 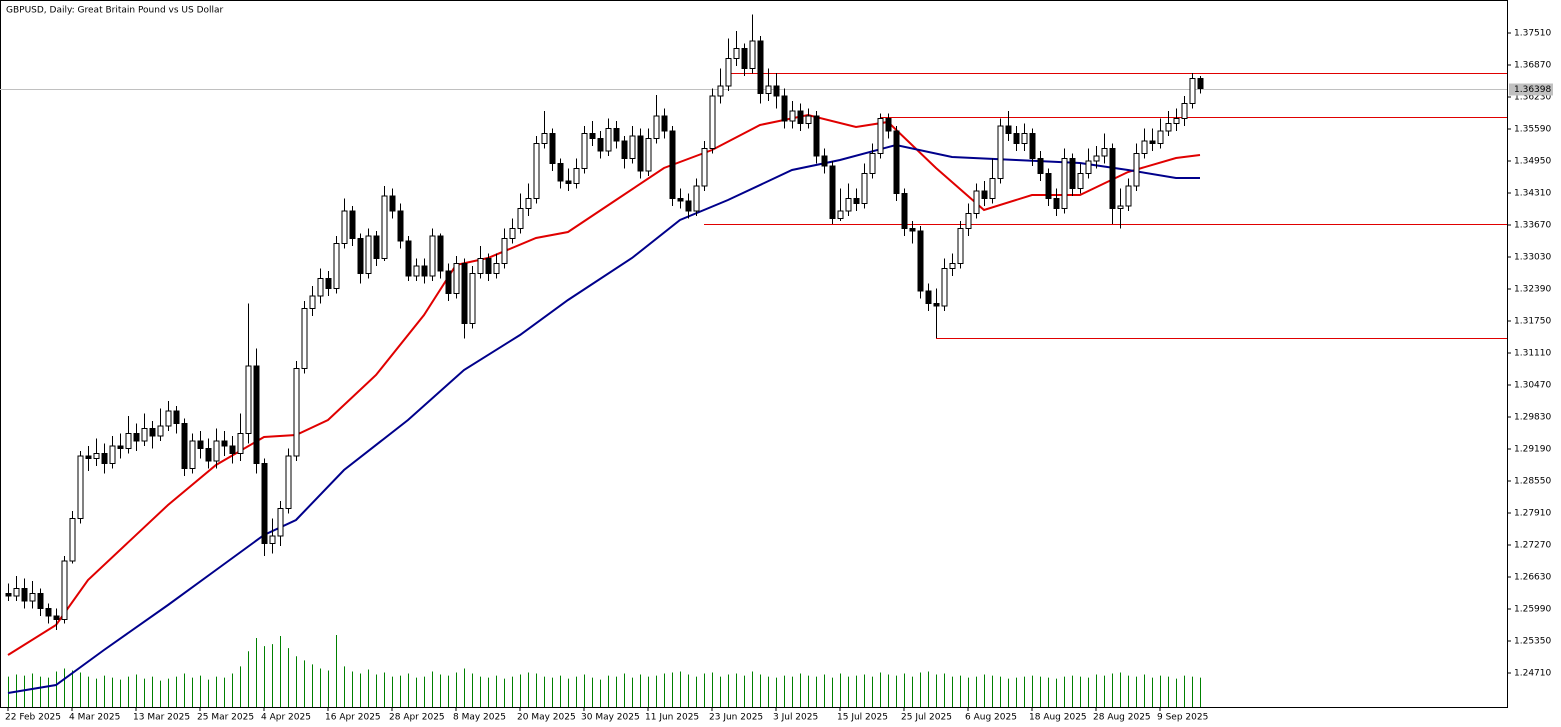 What do you see at coordinates (1531, 89) in the screenshot?
I see `current-price-box` at bounding box center [1531, 89].